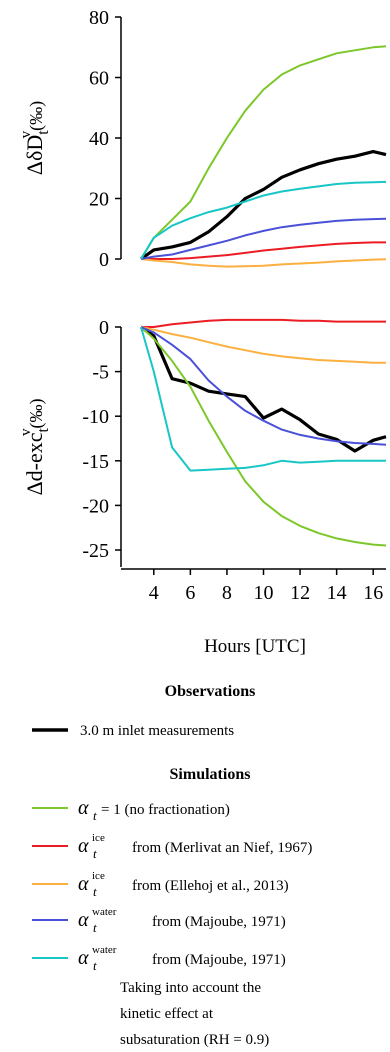  What do you see at coordinates (95, 506) in the screenshot?
I see `y-tick-label: -20` at bounding box center [95, 506].